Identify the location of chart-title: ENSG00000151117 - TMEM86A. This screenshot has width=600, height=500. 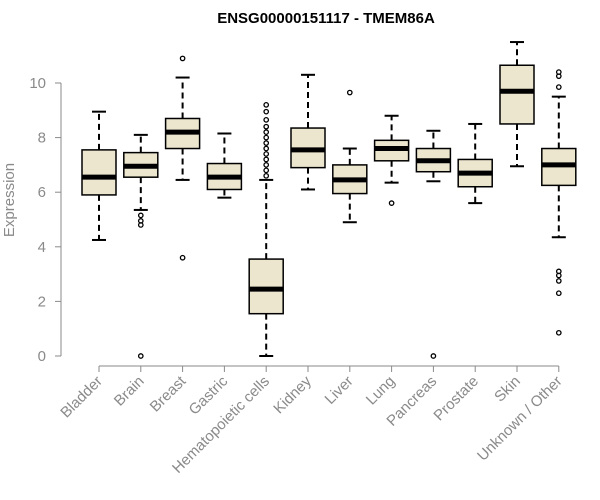
(326, 18).